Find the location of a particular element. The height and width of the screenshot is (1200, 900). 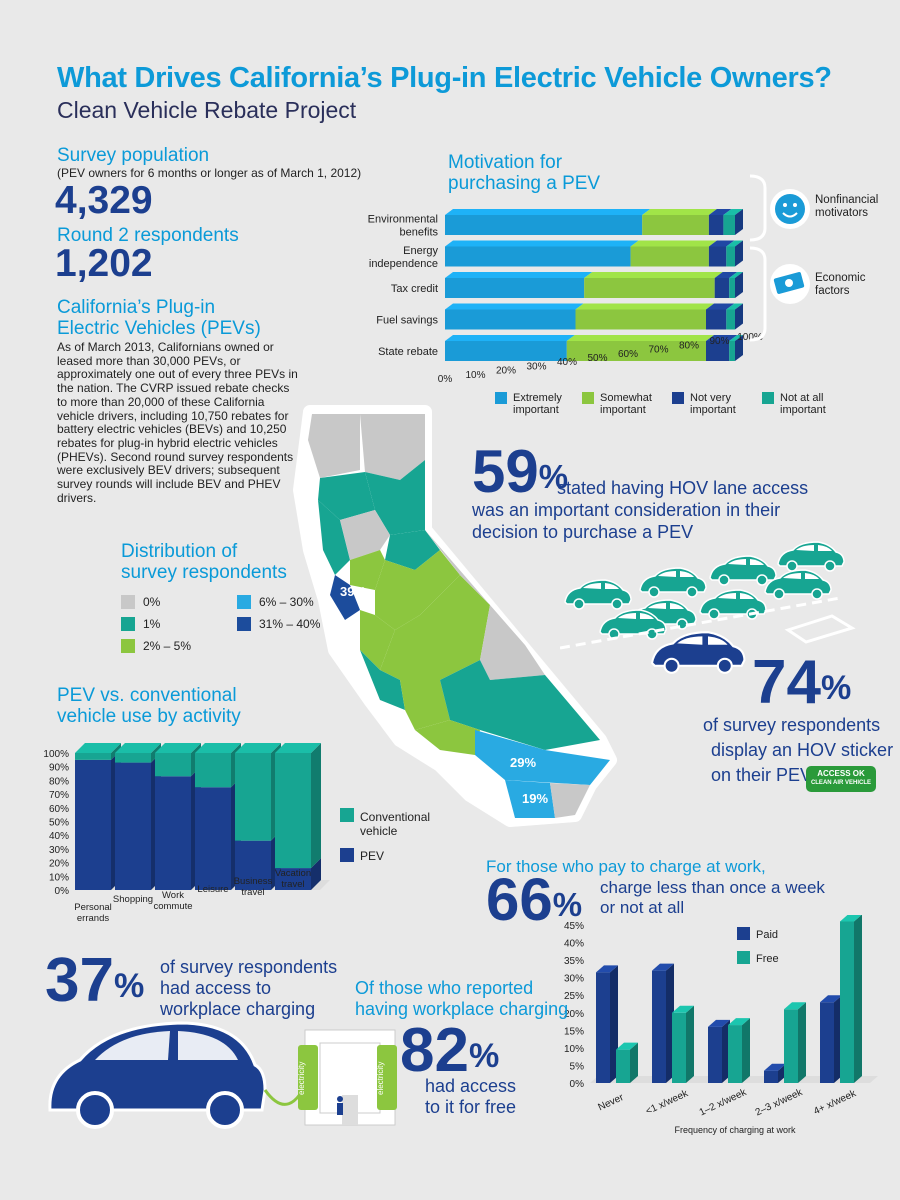

traffic-car-icon is located at coordinates (811, 556).